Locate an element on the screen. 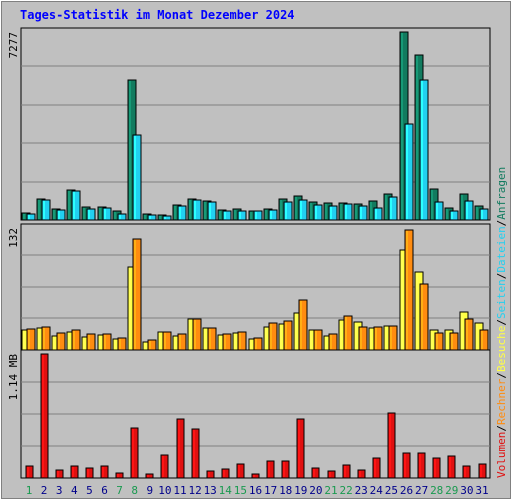 This screenshot has height=500, width=512. x-tick-day-26: 26 is located at coordinates (406, 490).